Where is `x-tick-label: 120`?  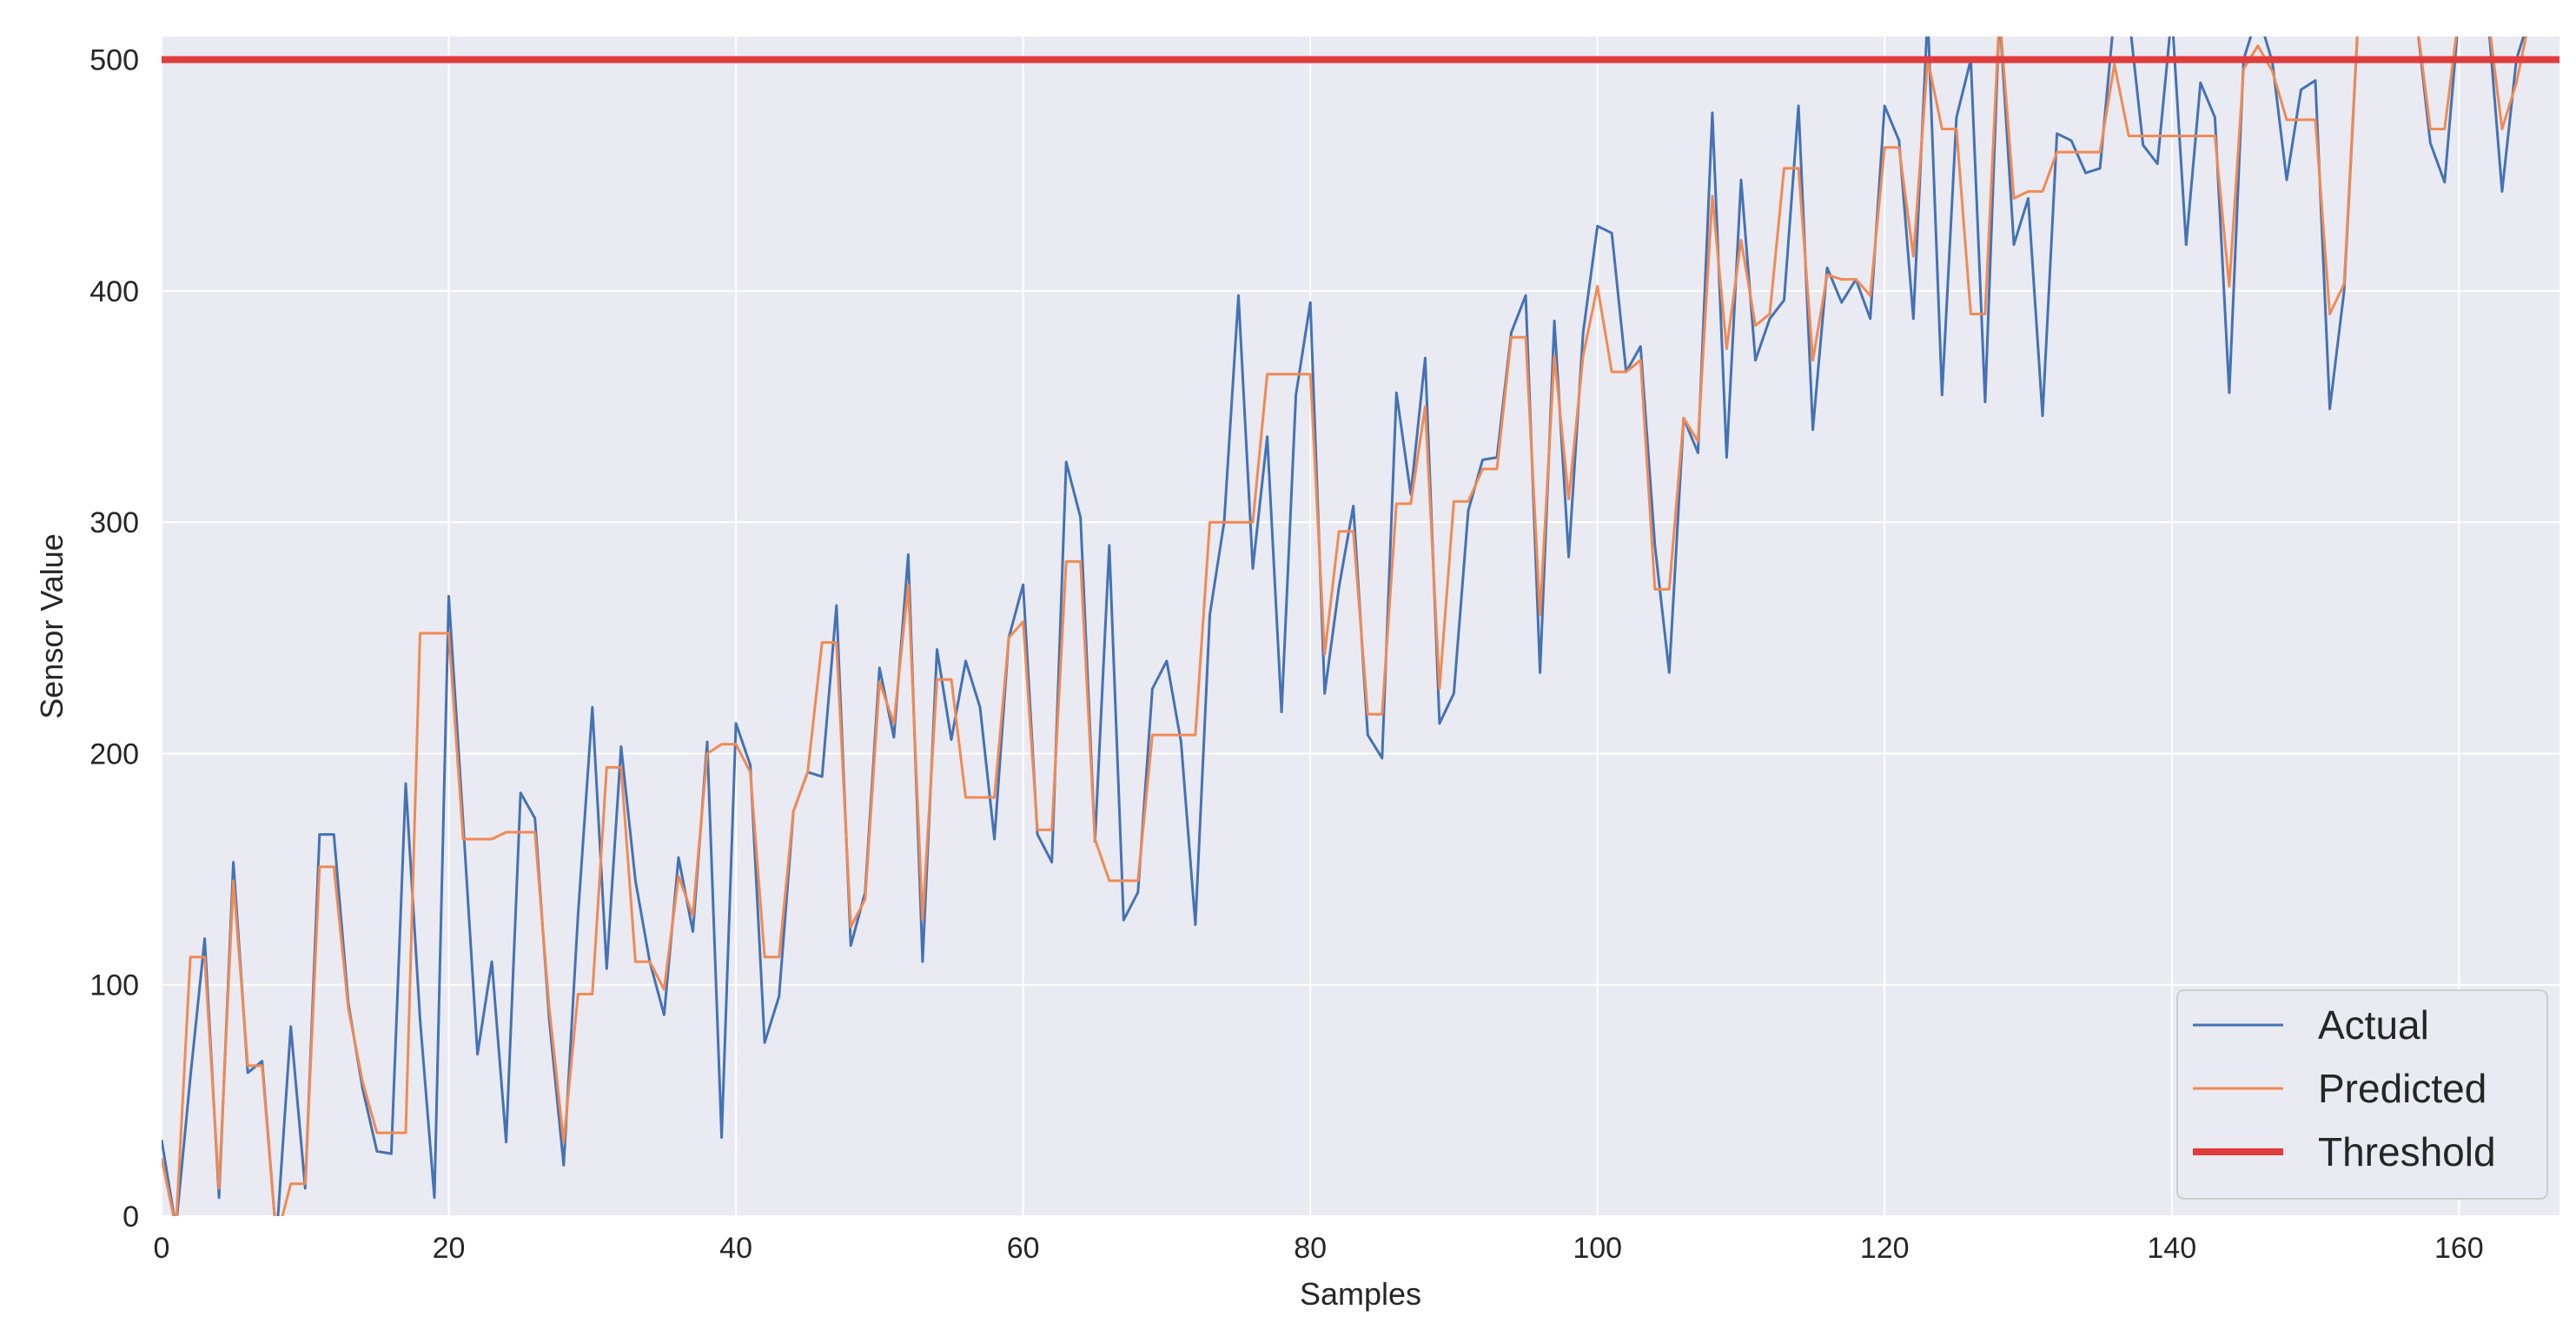 x-tick-label: 120 is located at coordinates (1885, 1248).